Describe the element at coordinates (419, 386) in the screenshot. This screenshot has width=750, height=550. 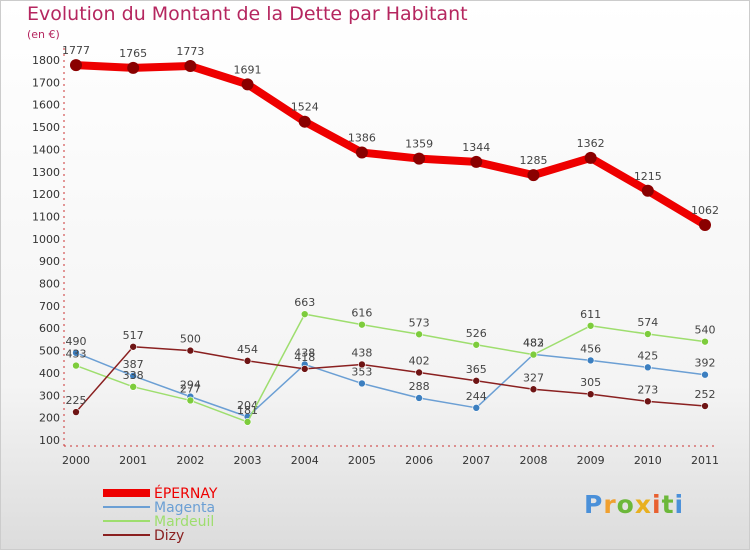
I see `data-label: 288` at that location.